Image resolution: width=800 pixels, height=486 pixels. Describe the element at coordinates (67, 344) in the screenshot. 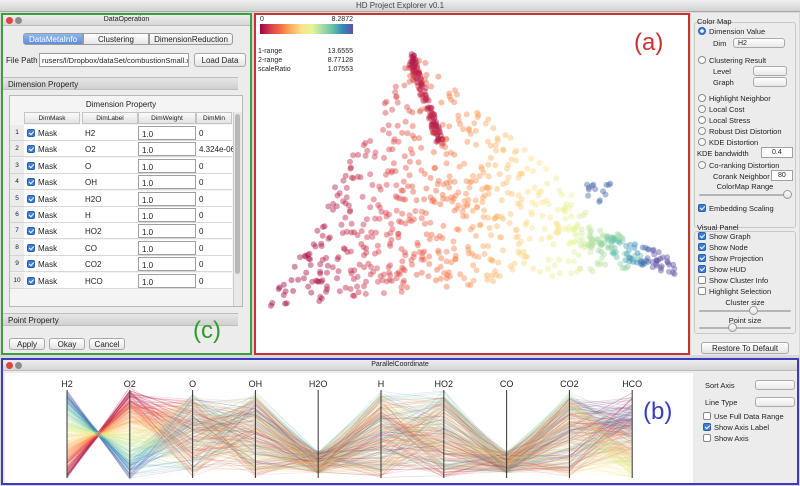

I see `dialog-button: Okay` at that location.